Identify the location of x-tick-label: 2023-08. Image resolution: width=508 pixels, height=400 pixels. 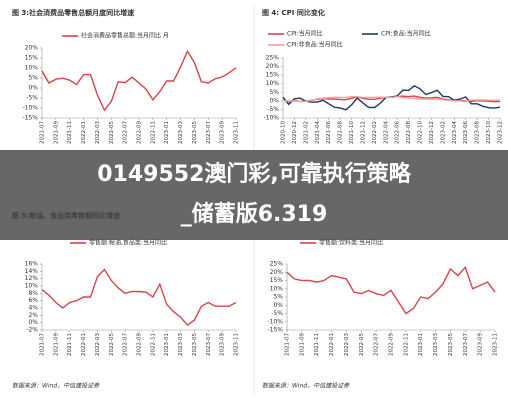
(478, 132).